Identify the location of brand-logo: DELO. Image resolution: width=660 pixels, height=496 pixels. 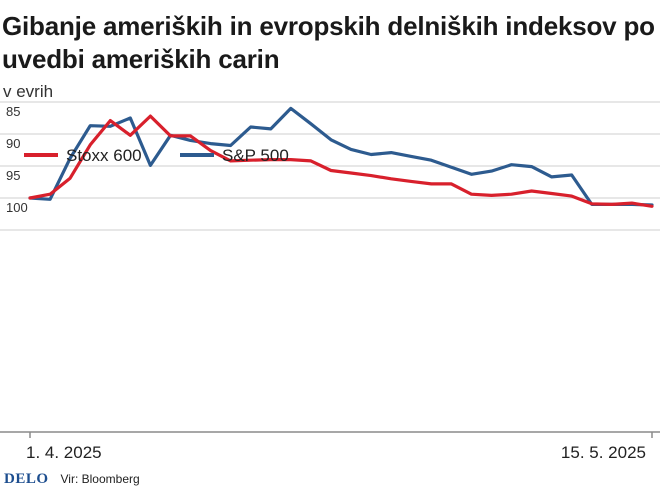
(26, 478).